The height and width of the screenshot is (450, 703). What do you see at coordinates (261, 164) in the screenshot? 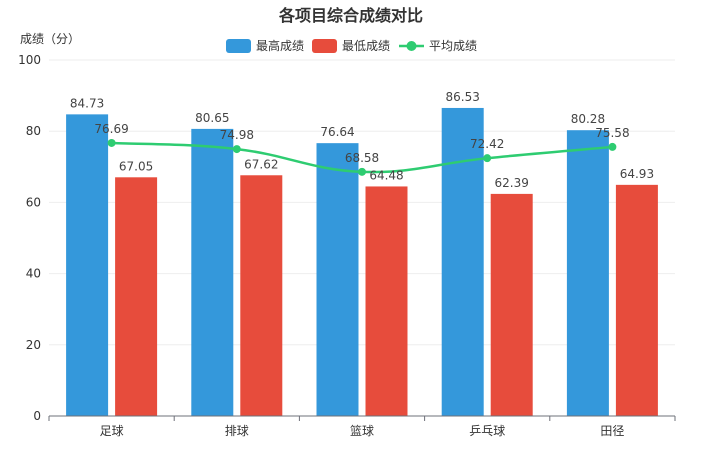
I see `bar-data-label: 67.62` at bounding box center [261, 164].